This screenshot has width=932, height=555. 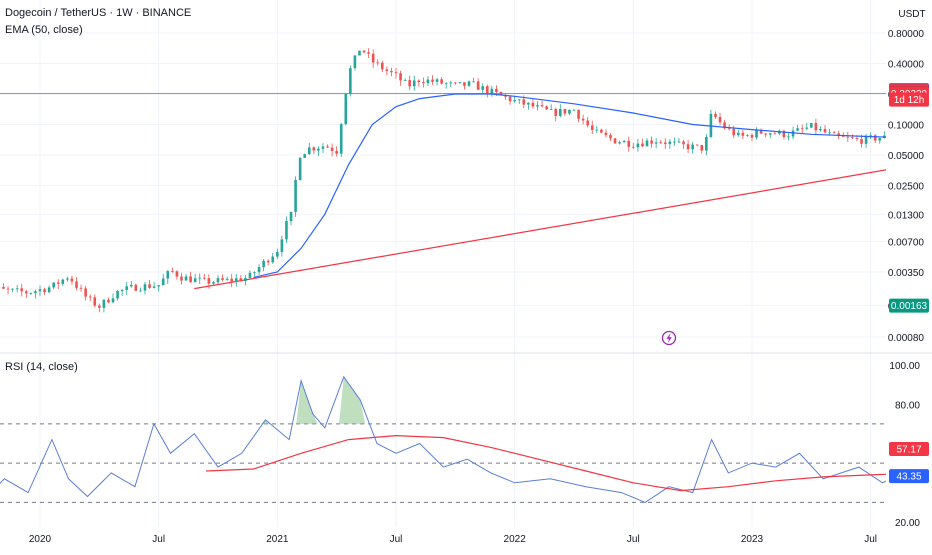 I want to click on ema-legend: EMA (50, close), so click(x=44, y=30).